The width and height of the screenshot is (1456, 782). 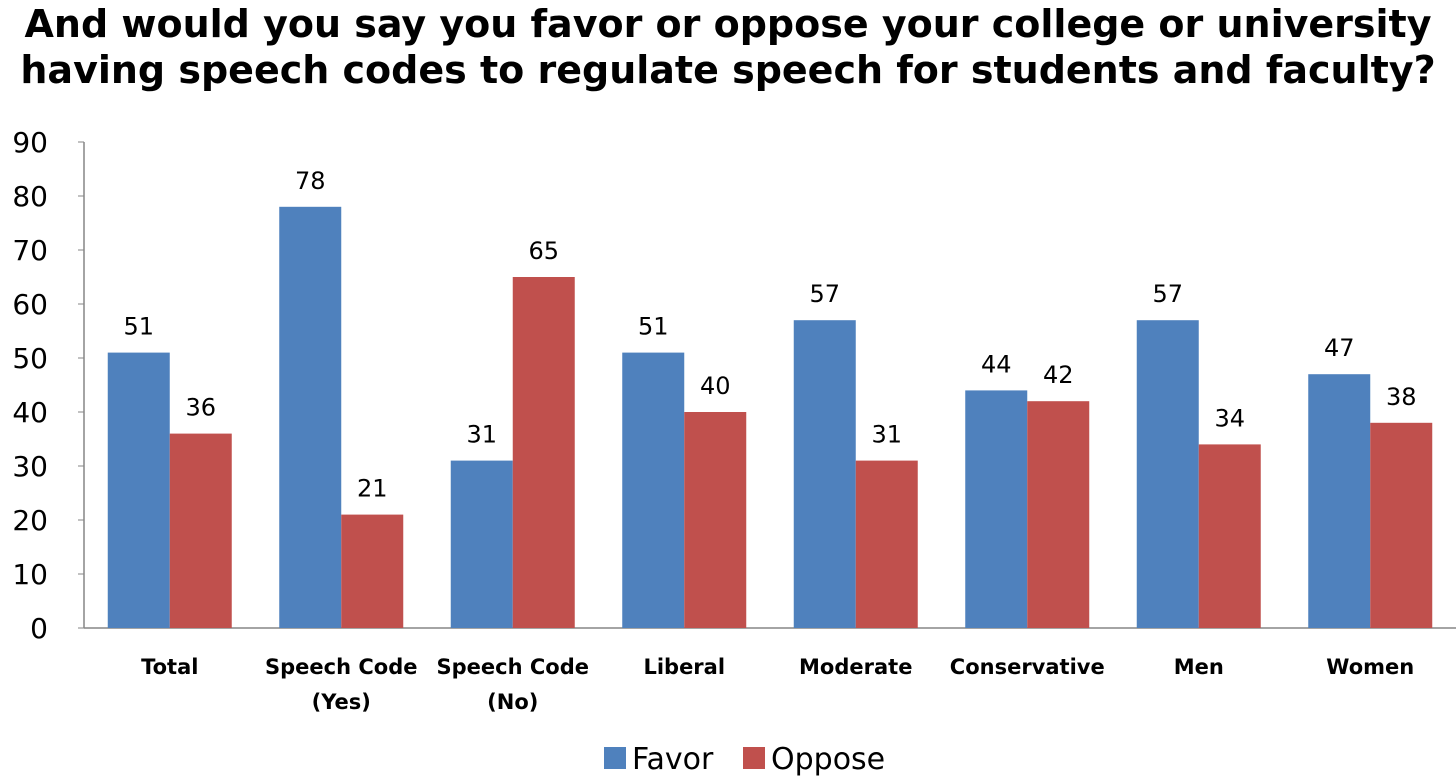 What do you see at coordinates (1058, 375) in the screenshot?
I see `data-label-oppose: 42` at bounding box center [1058, 375].